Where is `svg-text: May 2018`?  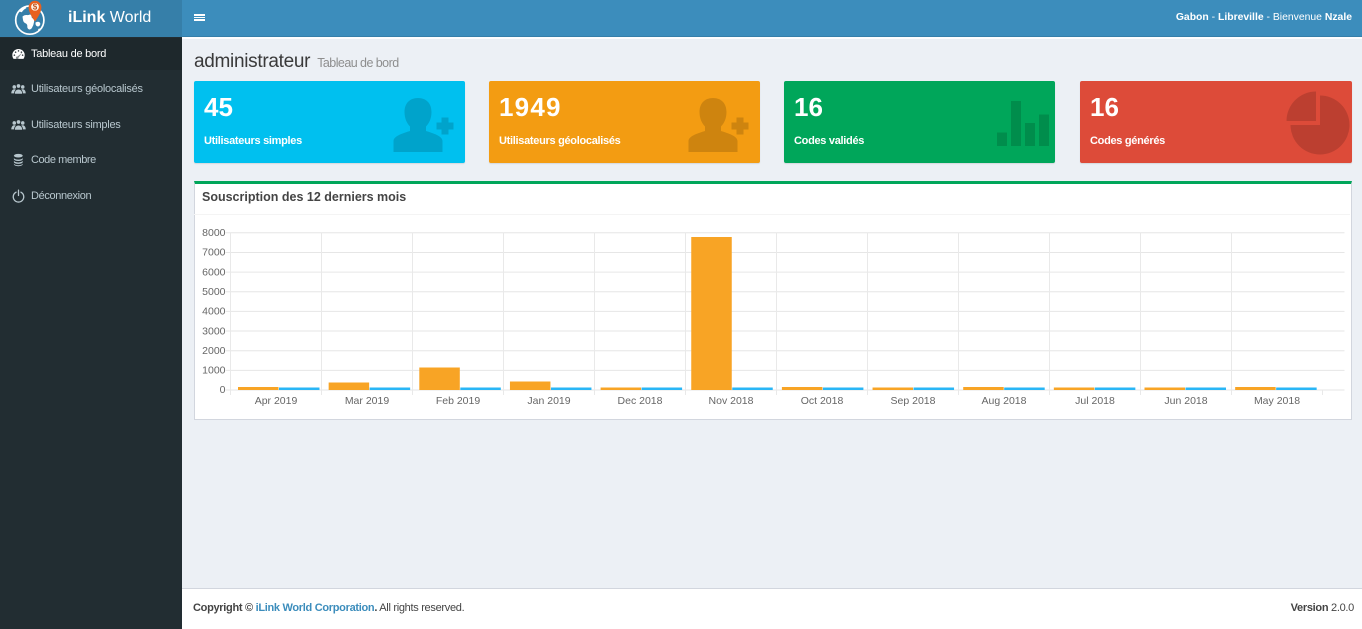 svg-text: May 2018 is located at coordinates (1277, 401).